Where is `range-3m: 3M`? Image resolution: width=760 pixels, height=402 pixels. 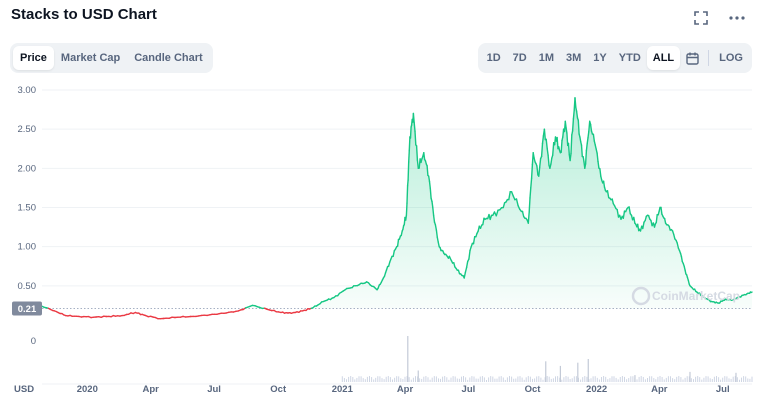 range-3m: 3M is located at coordinates (574, 58).